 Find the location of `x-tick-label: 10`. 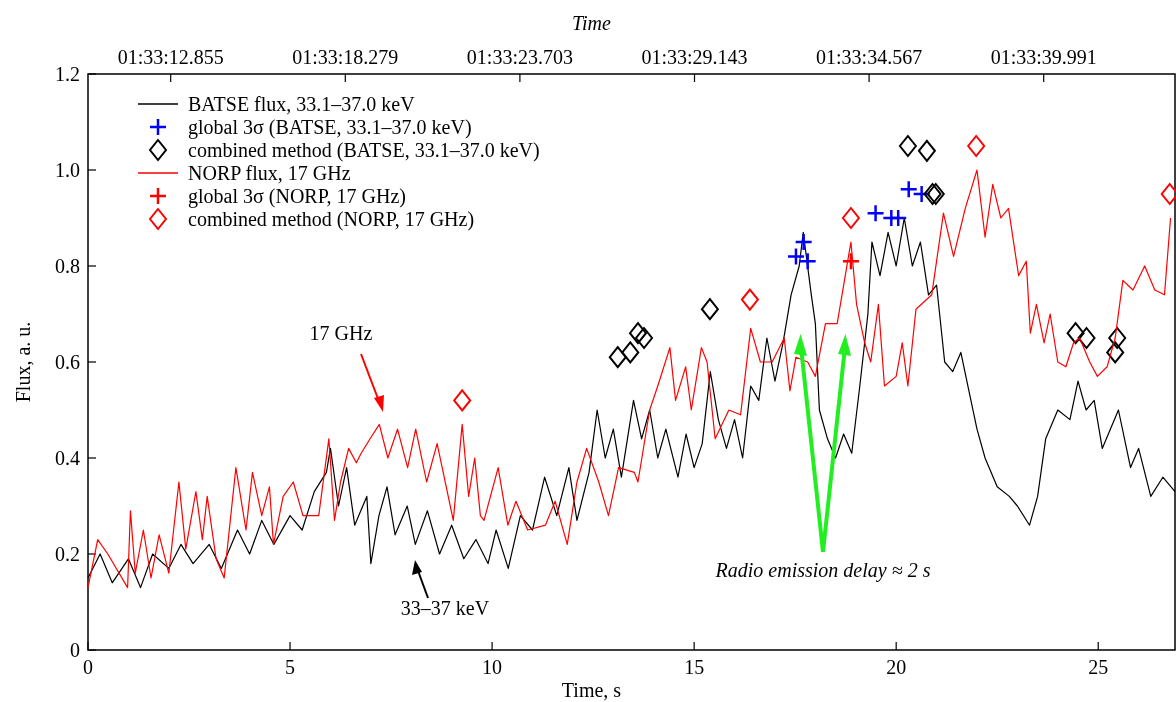

x-tick-label: 10 is located at coordinates (492, 667).